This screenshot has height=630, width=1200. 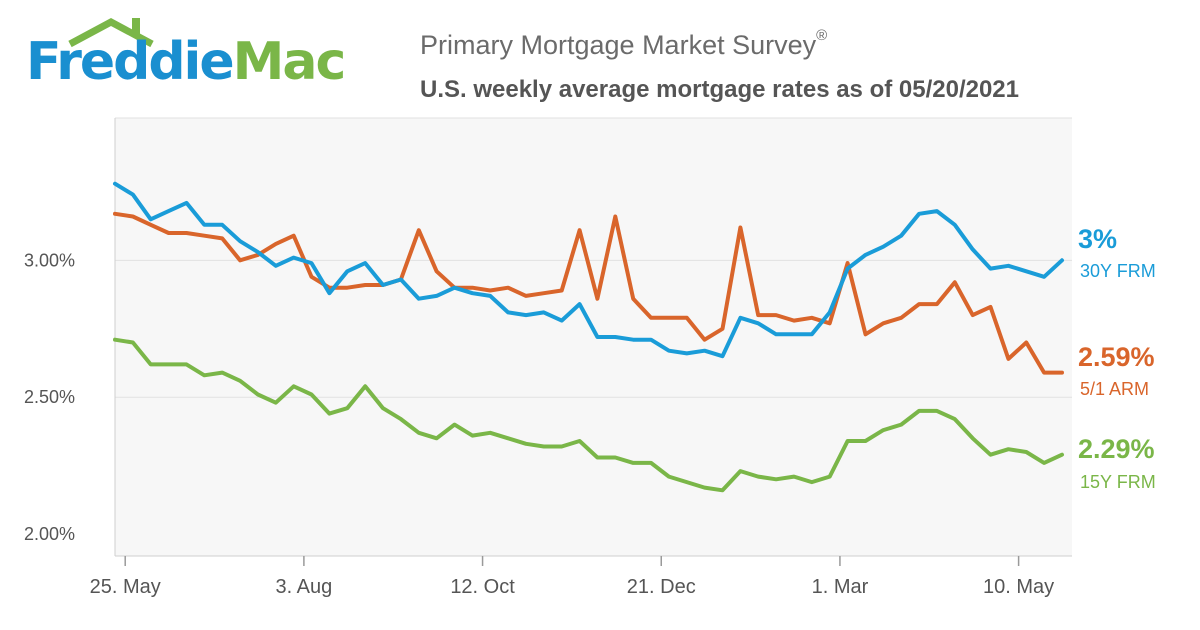 What do you see at coordinates (661, 587) in the screenshot?
I see `x-tick-label: 21. Dec` at bounding box center [661, 587].